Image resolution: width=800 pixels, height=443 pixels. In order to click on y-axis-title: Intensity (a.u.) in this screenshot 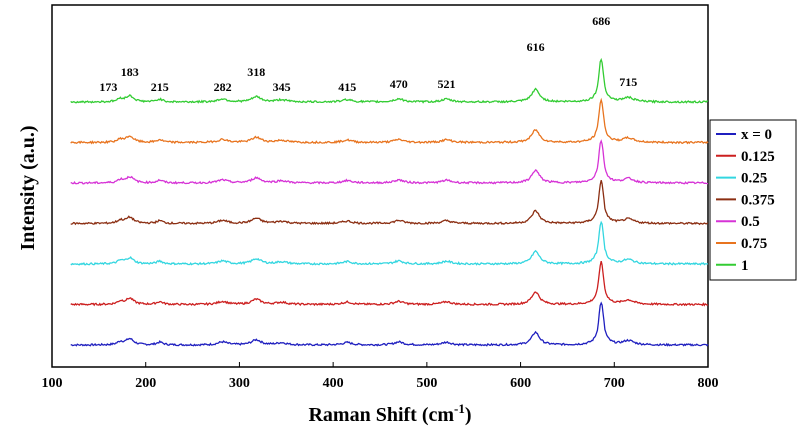, I will do `click(28, 187)`.